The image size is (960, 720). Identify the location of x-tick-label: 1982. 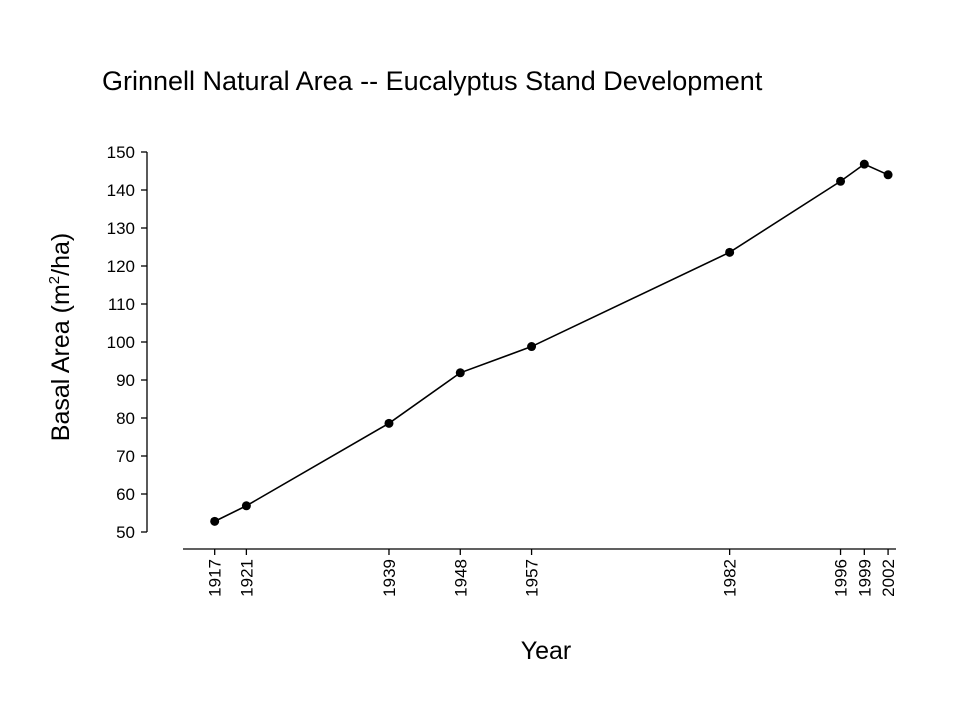
(730, 578).